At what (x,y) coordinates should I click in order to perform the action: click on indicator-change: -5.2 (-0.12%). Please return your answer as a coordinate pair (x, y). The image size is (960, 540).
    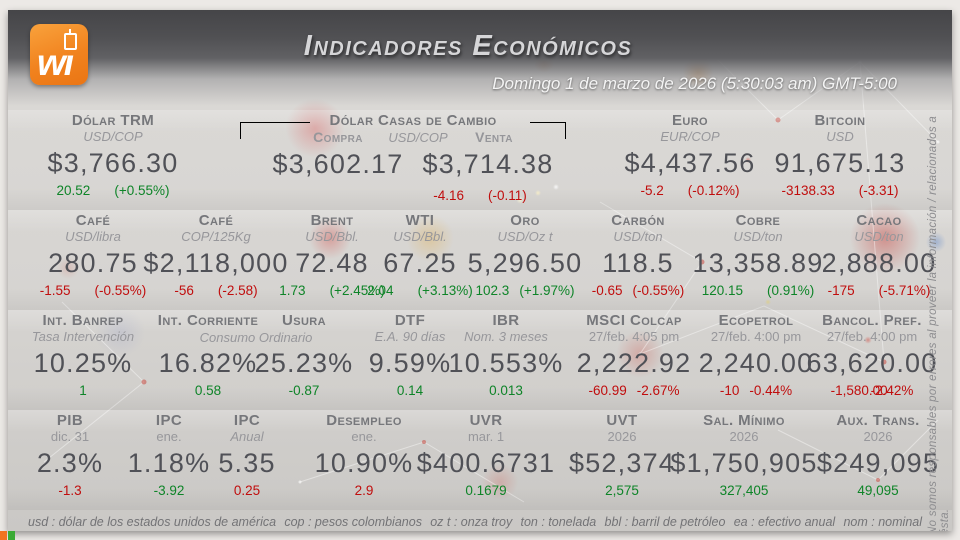
    Looking at the image, I should click on (690, 190).